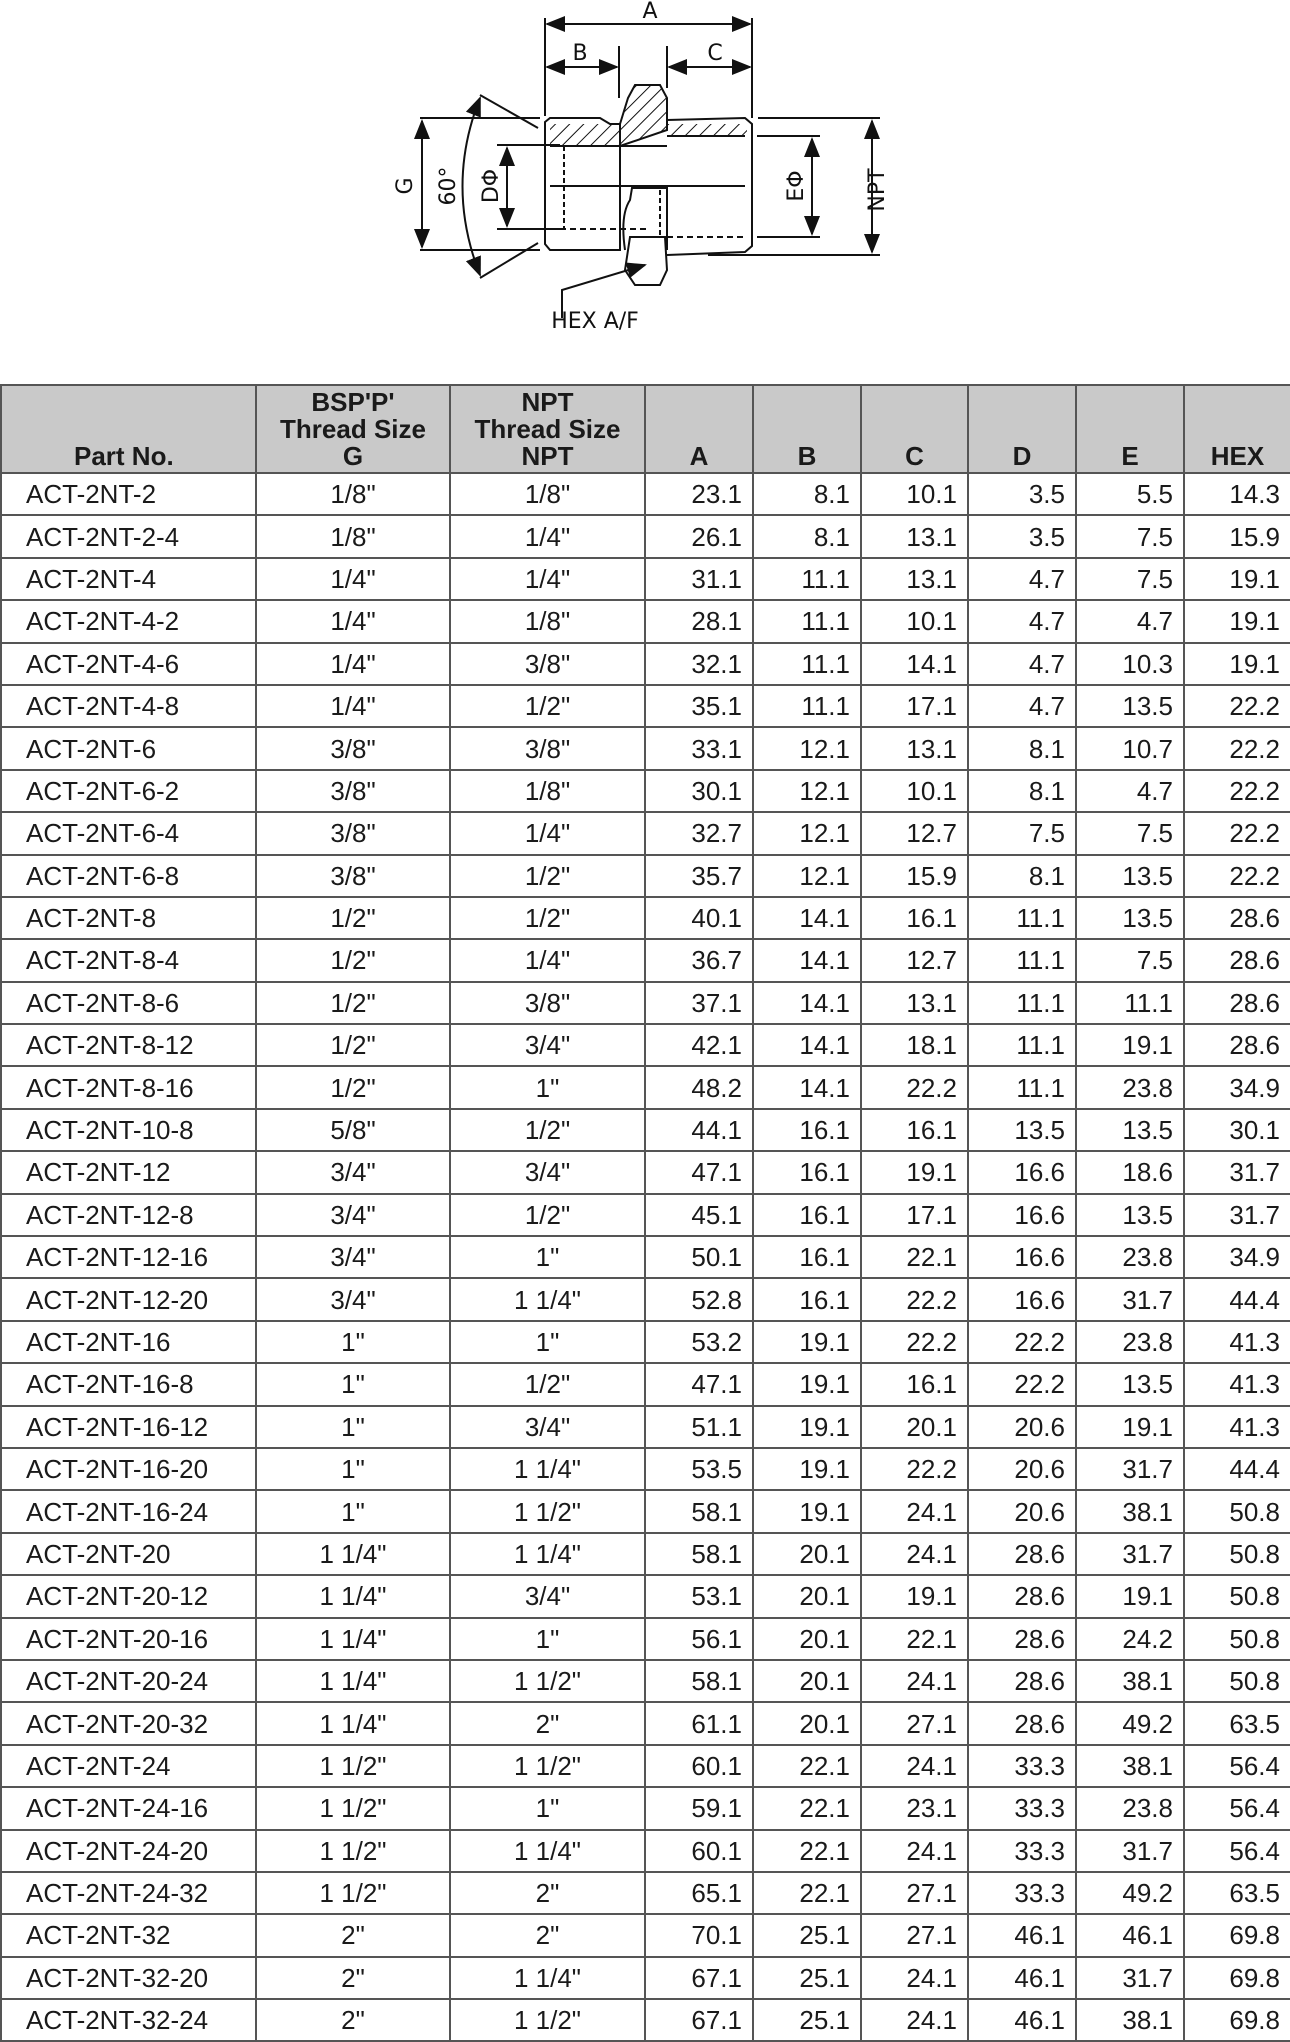  I want to click on dimension-angle, so click(471, 186).